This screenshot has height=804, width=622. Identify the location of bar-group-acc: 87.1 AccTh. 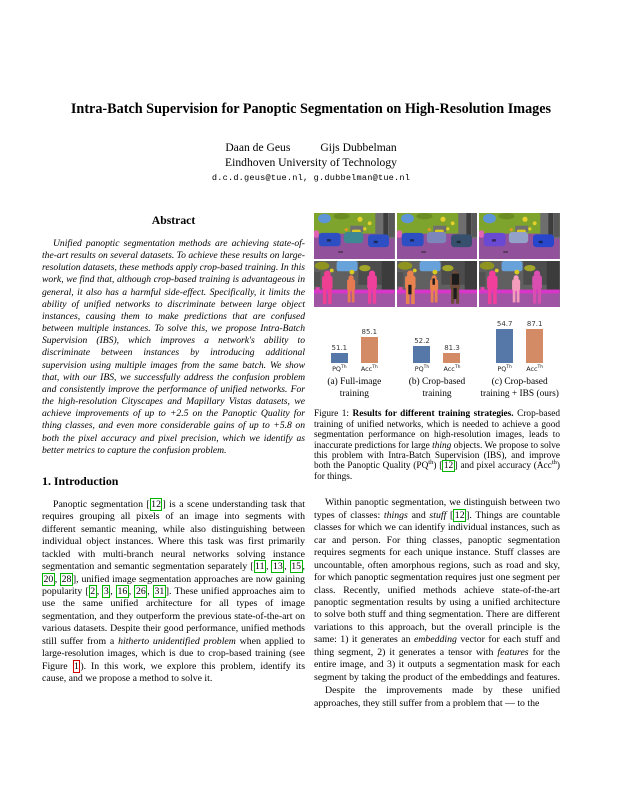
(535, 347).